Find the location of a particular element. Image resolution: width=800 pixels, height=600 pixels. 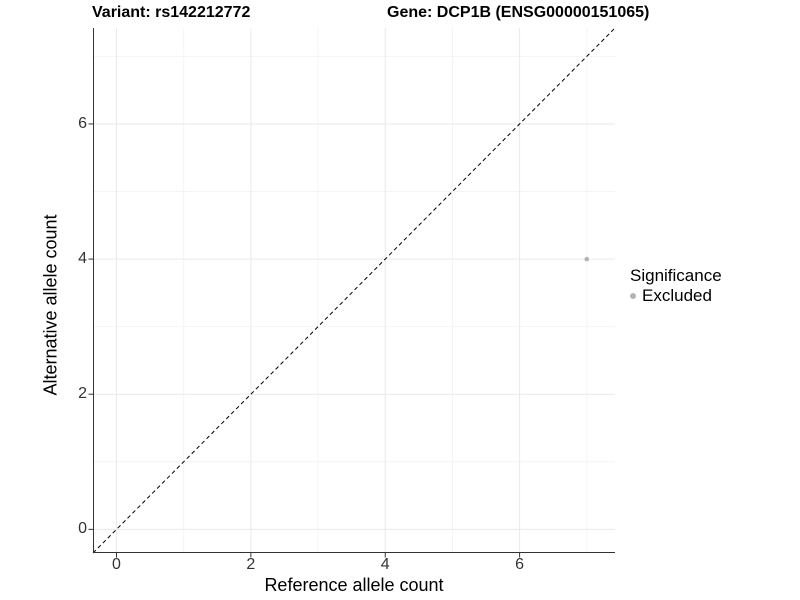

x-tick-label: 6 is located at coordinates (520, 564).